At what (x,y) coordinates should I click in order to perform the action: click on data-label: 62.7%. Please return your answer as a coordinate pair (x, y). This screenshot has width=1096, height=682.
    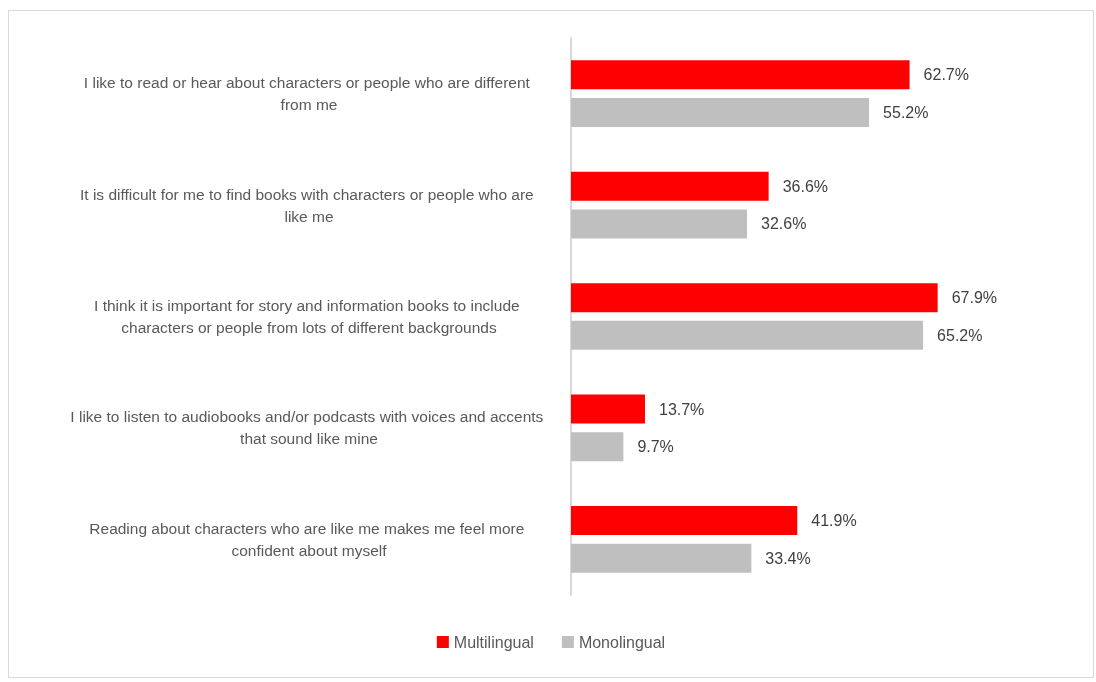
    Looking at the image, I should click on (946, 75).